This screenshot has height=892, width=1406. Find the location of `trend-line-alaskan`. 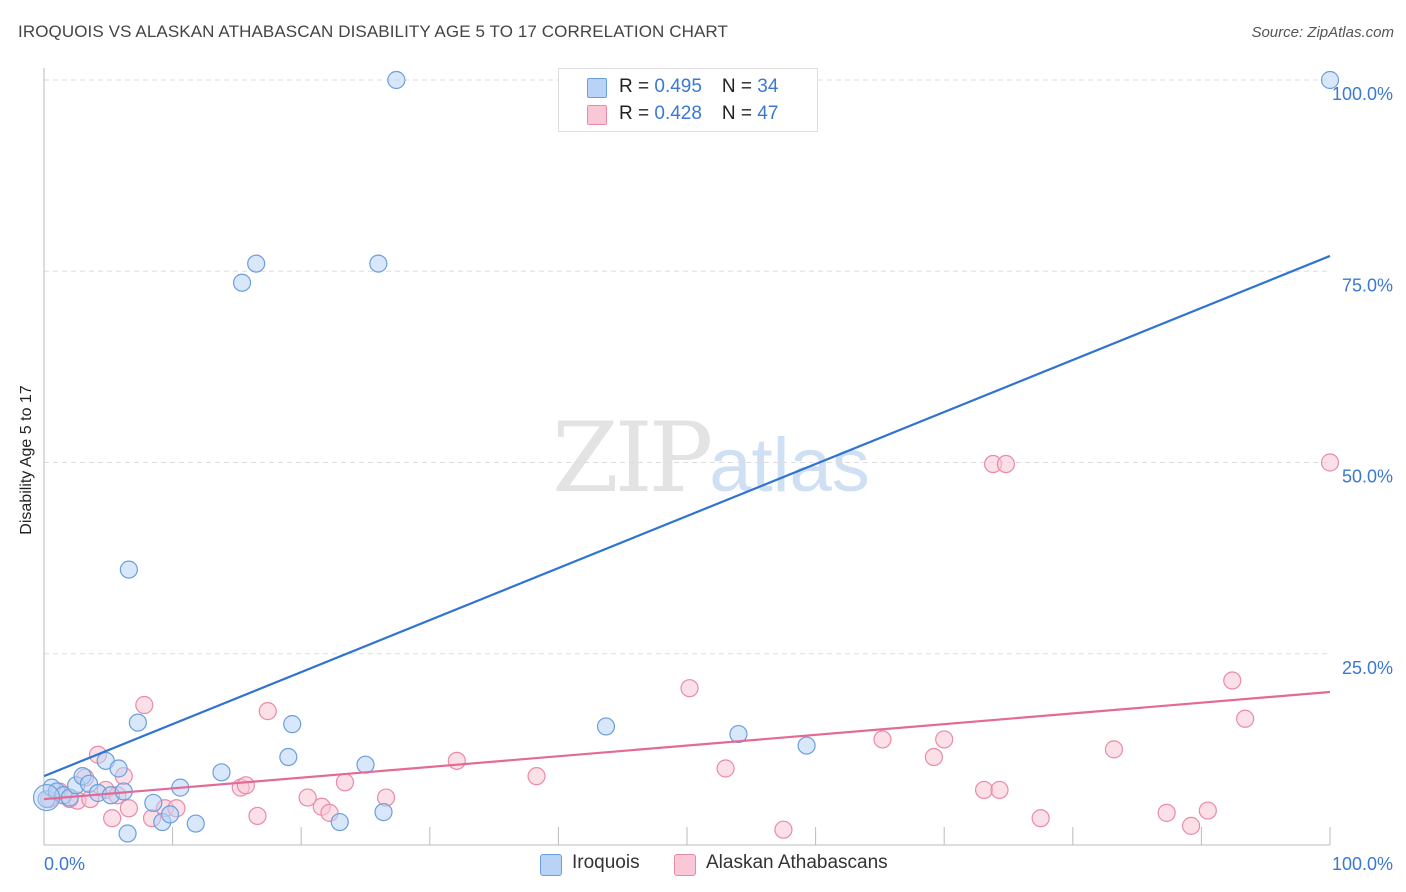

trend-line-alaskan is located at coordinates (687, 745).